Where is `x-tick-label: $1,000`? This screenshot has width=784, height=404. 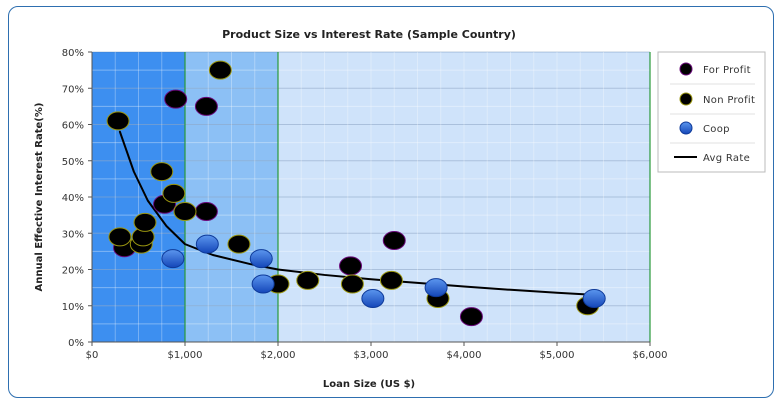
x-tick-label: $1,000 is located at coordinates (185, 355).